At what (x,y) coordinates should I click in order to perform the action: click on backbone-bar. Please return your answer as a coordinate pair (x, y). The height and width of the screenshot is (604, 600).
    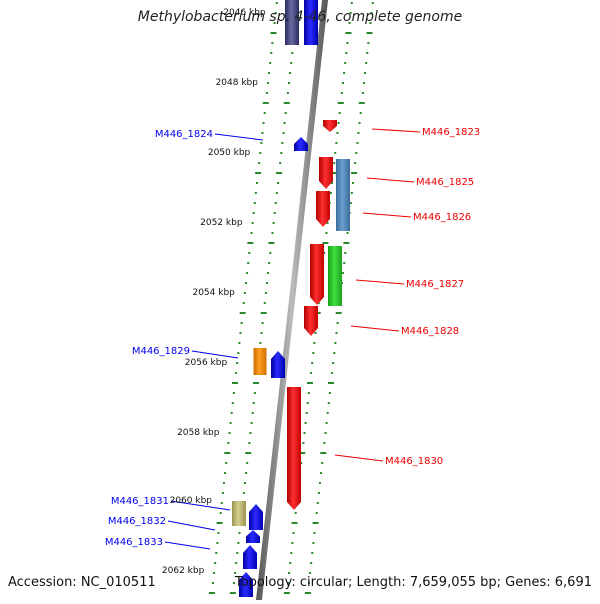
    Looking at the image, I should click on (292, 300).